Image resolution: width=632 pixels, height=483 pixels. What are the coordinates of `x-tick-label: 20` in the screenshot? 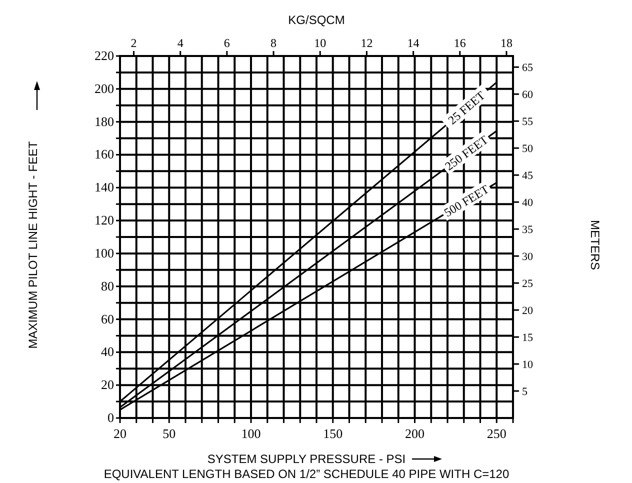 It's located at (120, 433).